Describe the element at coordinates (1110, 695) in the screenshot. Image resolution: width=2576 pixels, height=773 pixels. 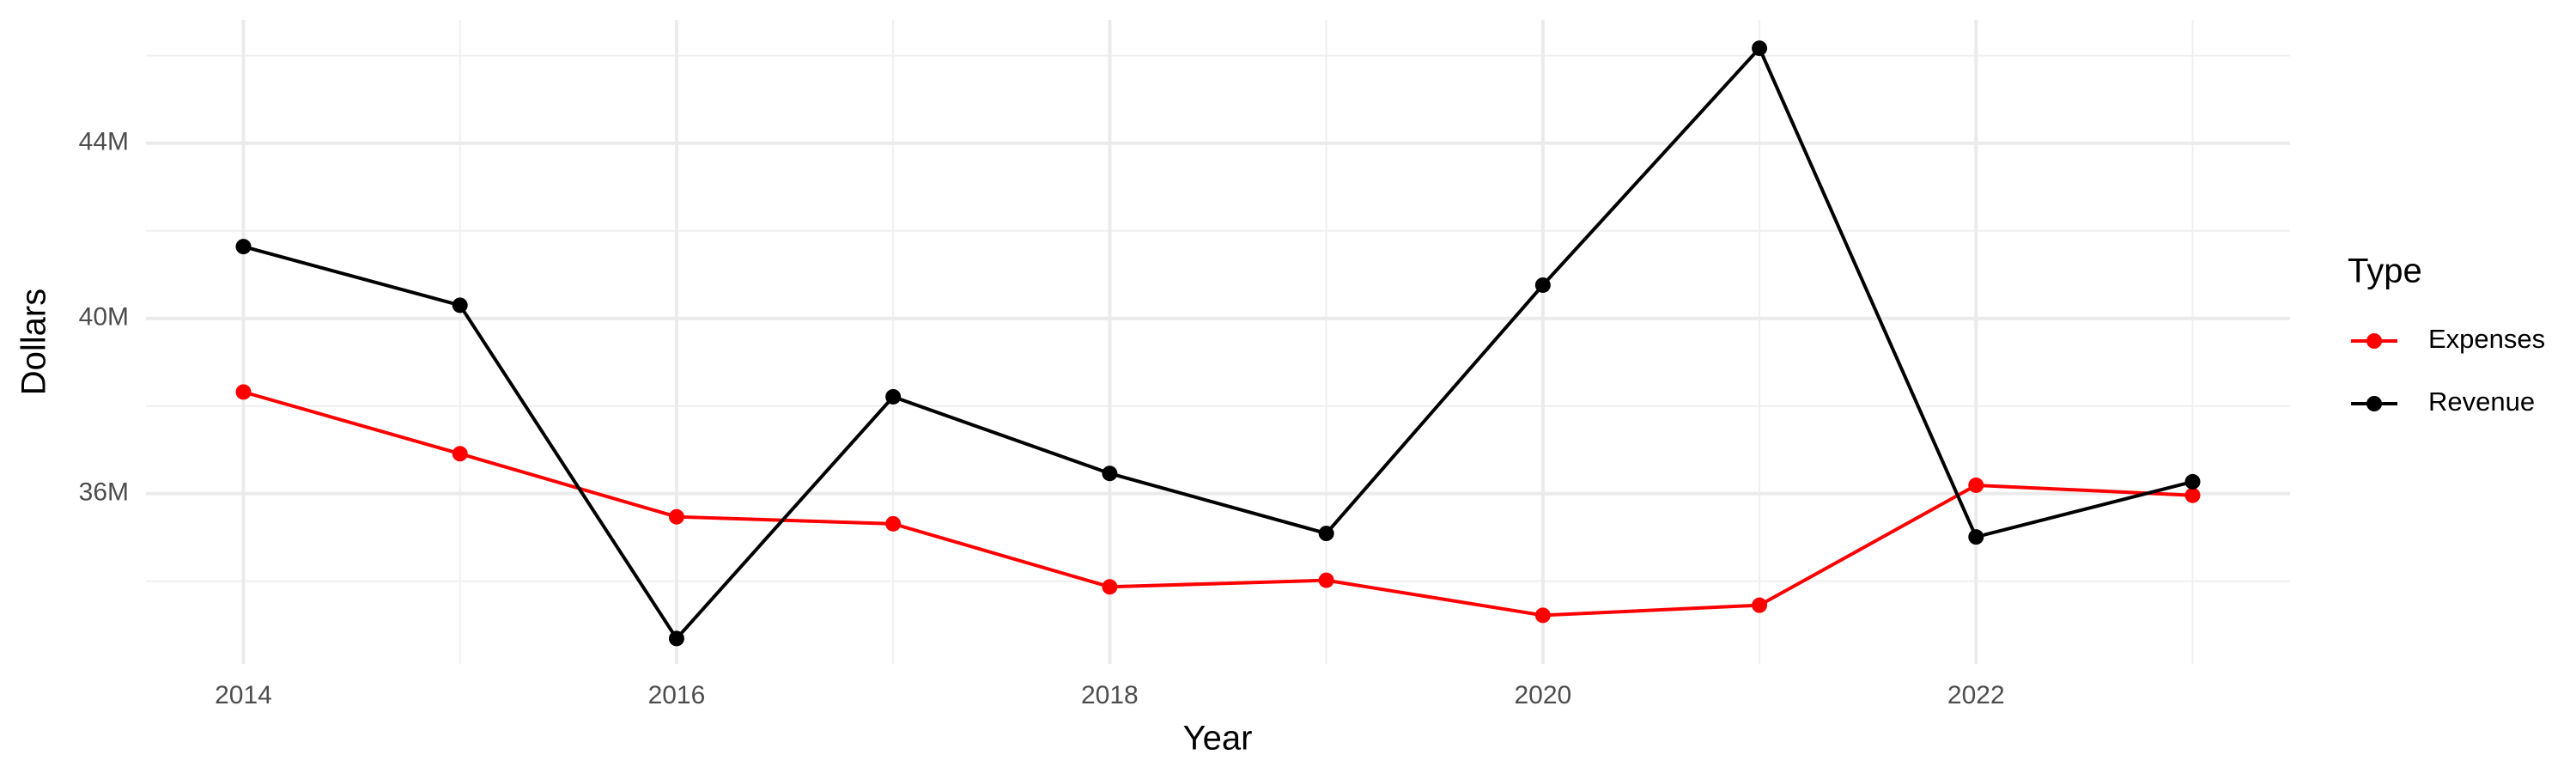
I see `x-tick-label: 2018` at that location.